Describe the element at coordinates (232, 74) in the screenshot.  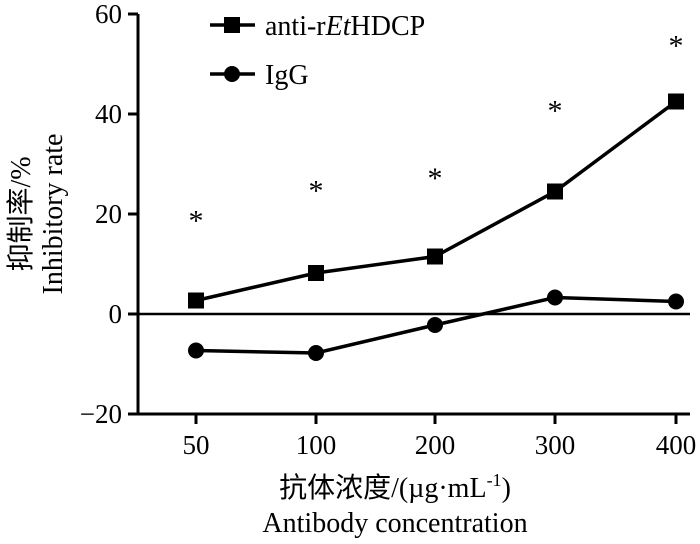
I see `legend-circle-marker` at that location.